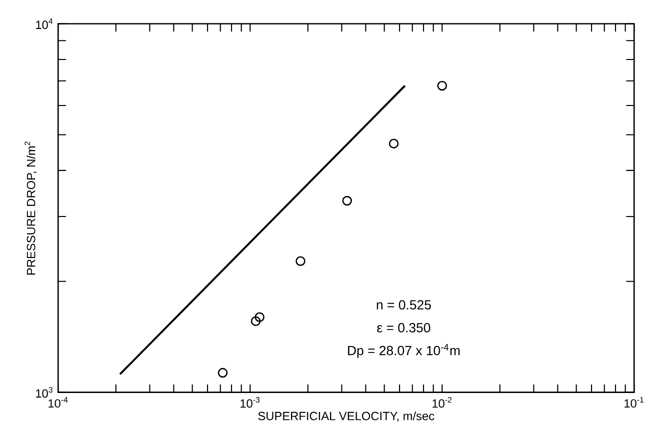 This screenshot has width=649, height=441. What do you see at coordinates (44, 24) in the screenshot?
I see `y-tick-label: 10$^{4}$` at bounding box center [44, 24].